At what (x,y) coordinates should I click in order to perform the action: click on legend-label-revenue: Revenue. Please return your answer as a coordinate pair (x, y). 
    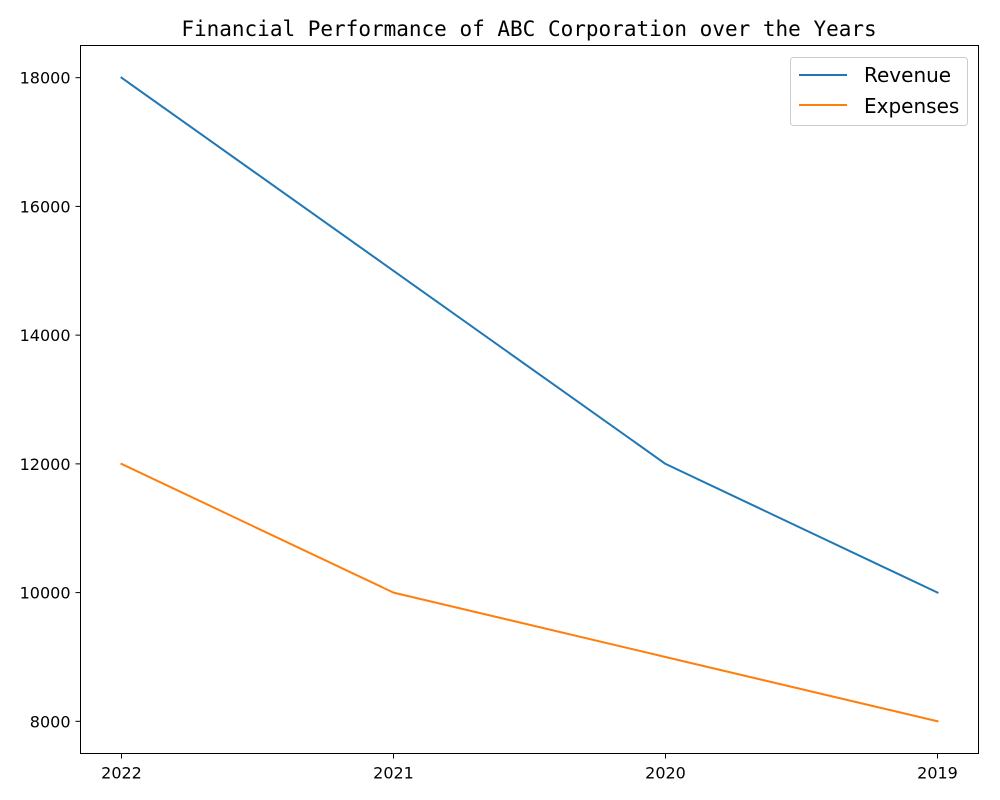
    Looking at the image, I should click on (907, 75).